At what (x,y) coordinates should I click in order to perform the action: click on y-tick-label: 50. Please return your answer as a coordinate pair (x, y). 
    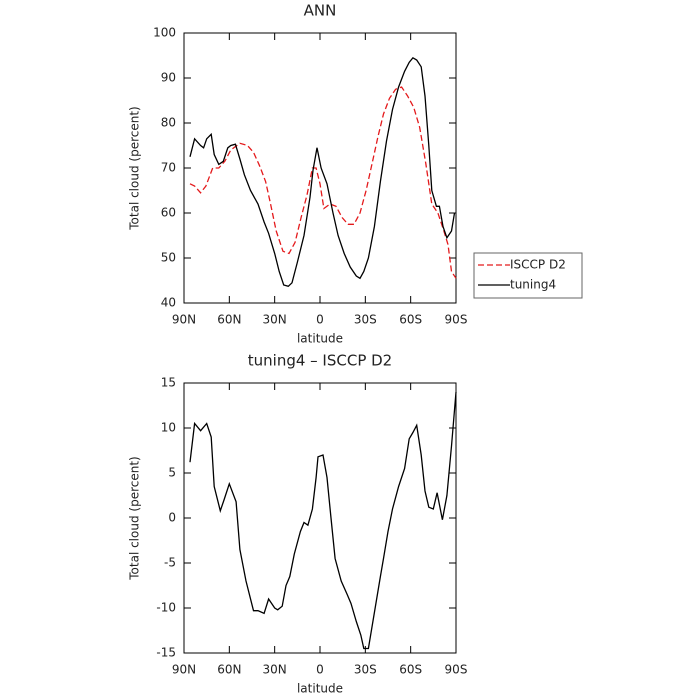
    Looking at the image, I should click on (168, 258).